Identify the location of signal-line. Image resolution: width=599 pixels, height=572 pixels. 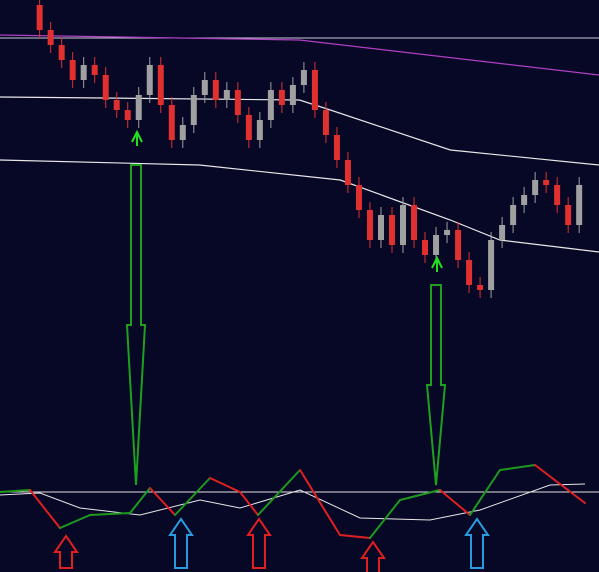
(293, 502).